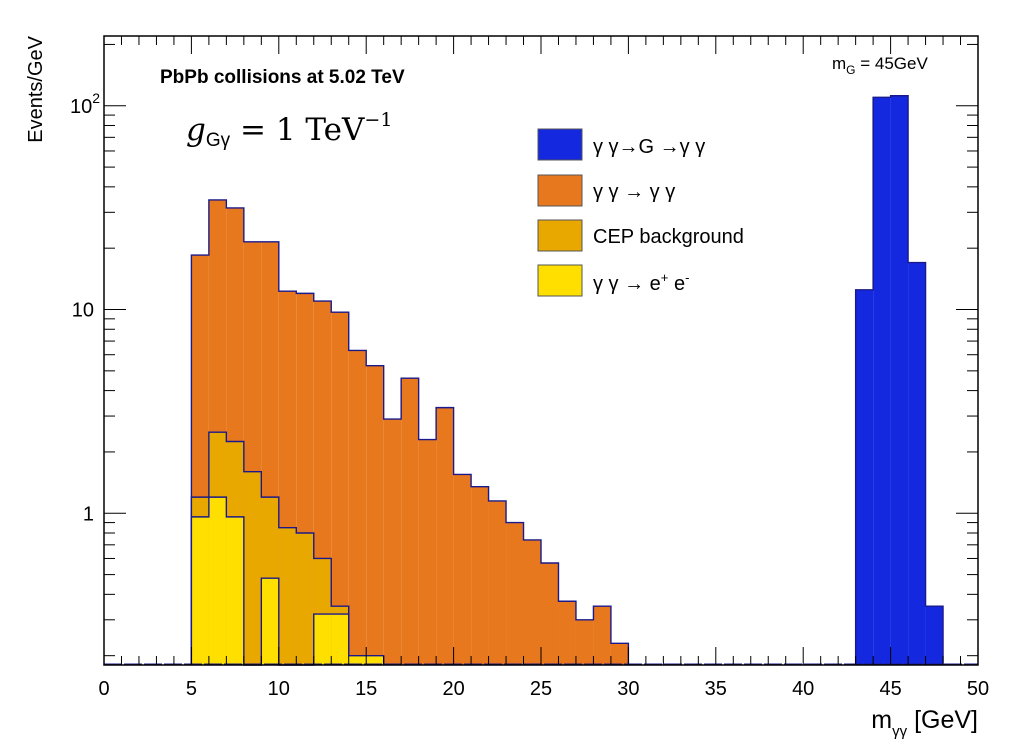 Image resolution: width=1014 pixels, height=753 pixels. I want to click on legend-swatch-signal, so click(560, 144).